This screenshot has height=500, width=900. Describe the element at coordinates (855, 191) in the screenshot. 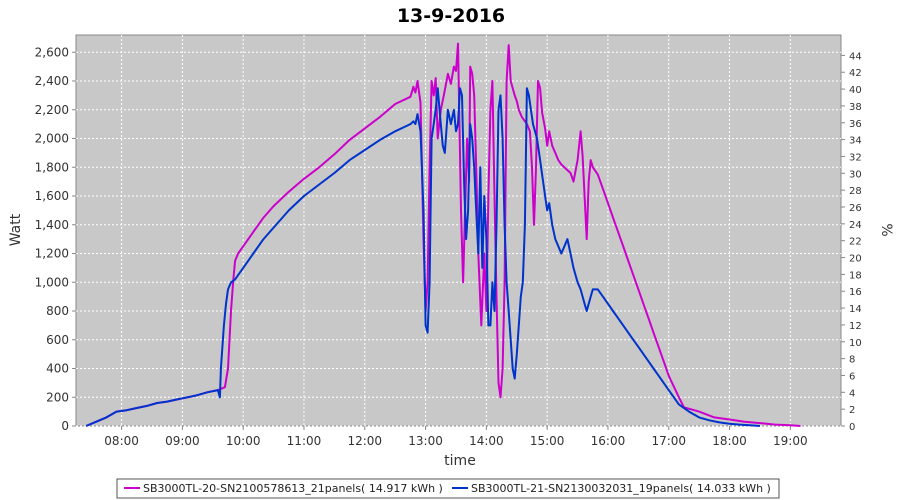

I see `y2-tick-label: 28` at that location.